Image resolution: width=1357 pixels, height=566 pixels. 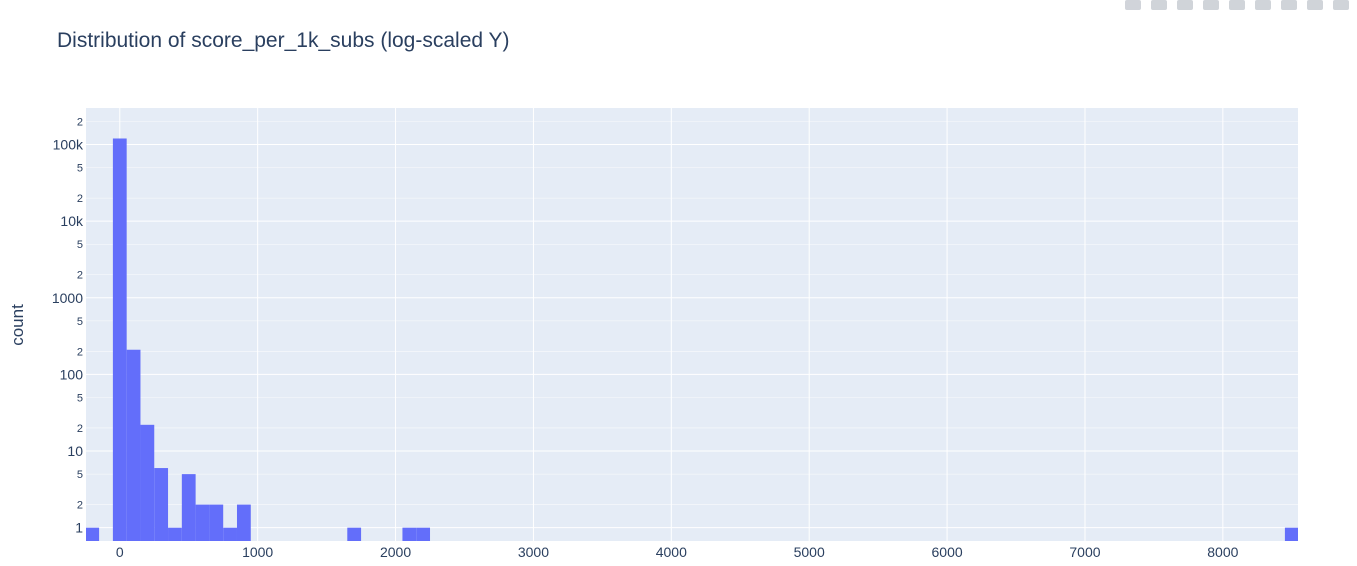 I want to click on reset-axes-icon, so click(x=1341, y=5).